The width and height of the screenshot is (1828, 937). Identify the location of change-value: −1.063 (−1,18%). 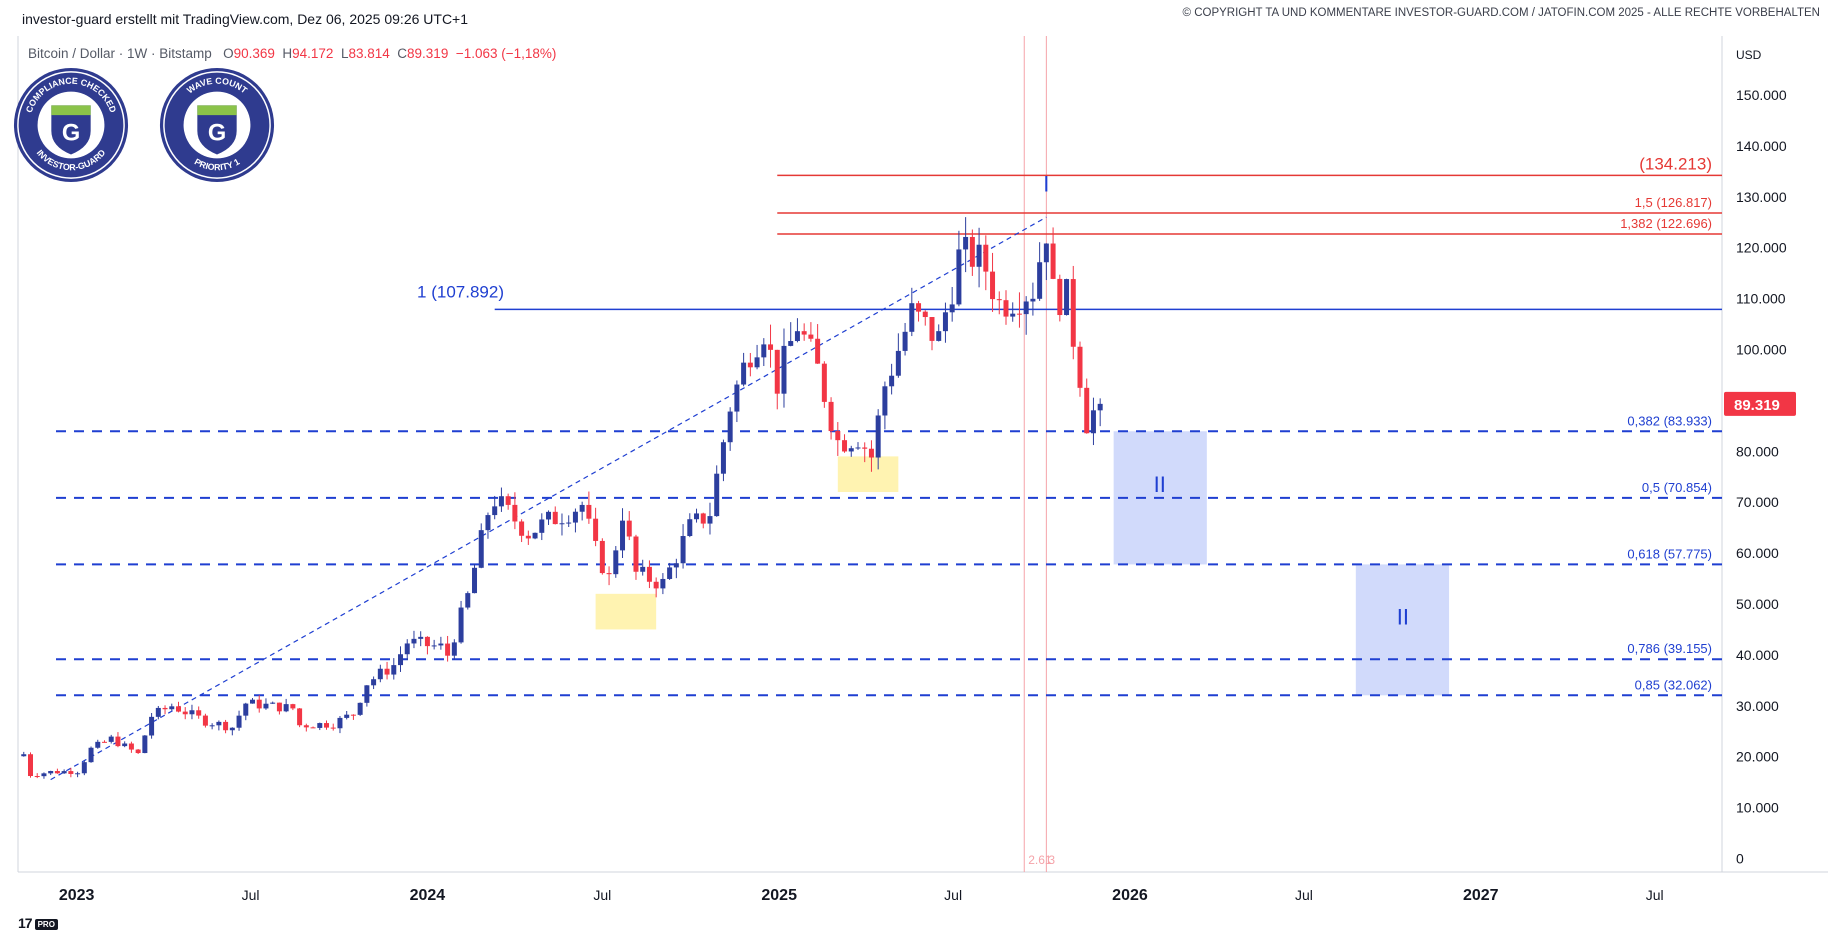
(506, 53).